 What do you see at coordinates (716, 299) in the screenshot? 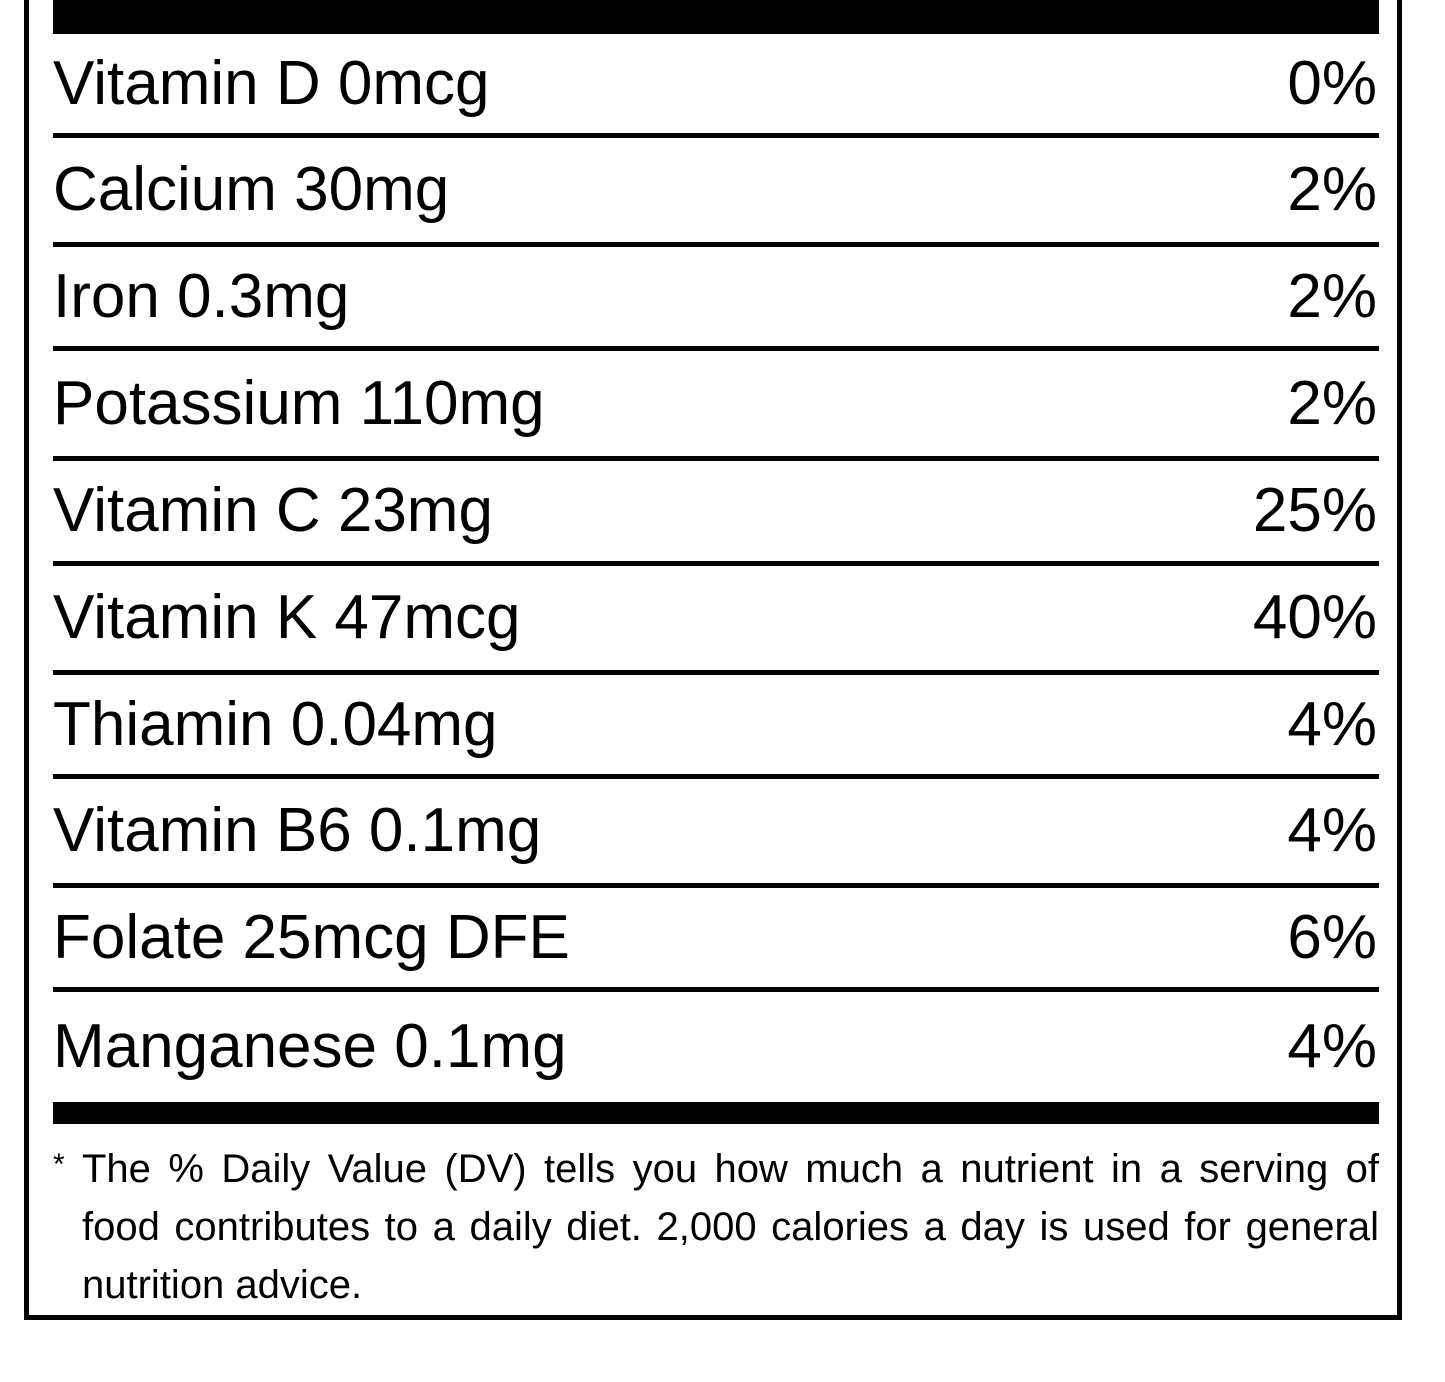
I see `nutrient-row-iron: Iron 0.3mg 2%` at bounding box center [716, 299].